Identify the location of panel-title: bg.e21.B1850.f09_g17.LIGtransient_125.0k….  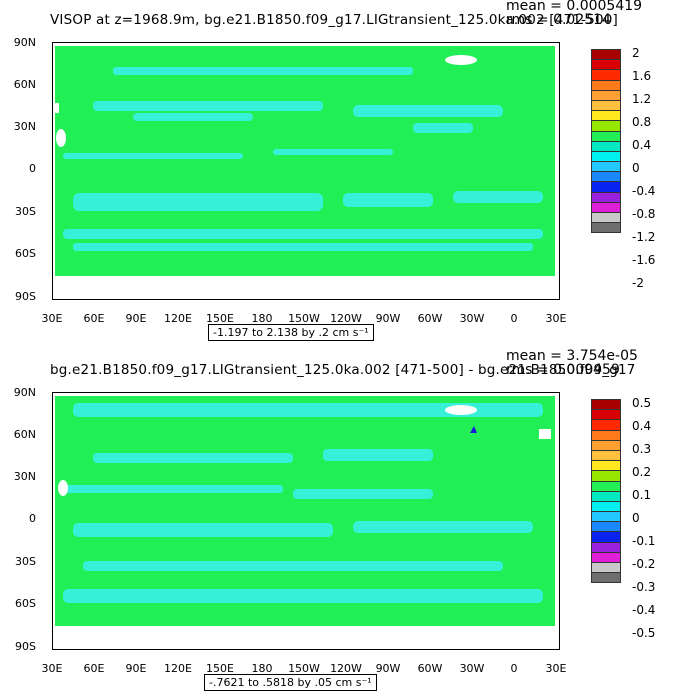
(343, 370).